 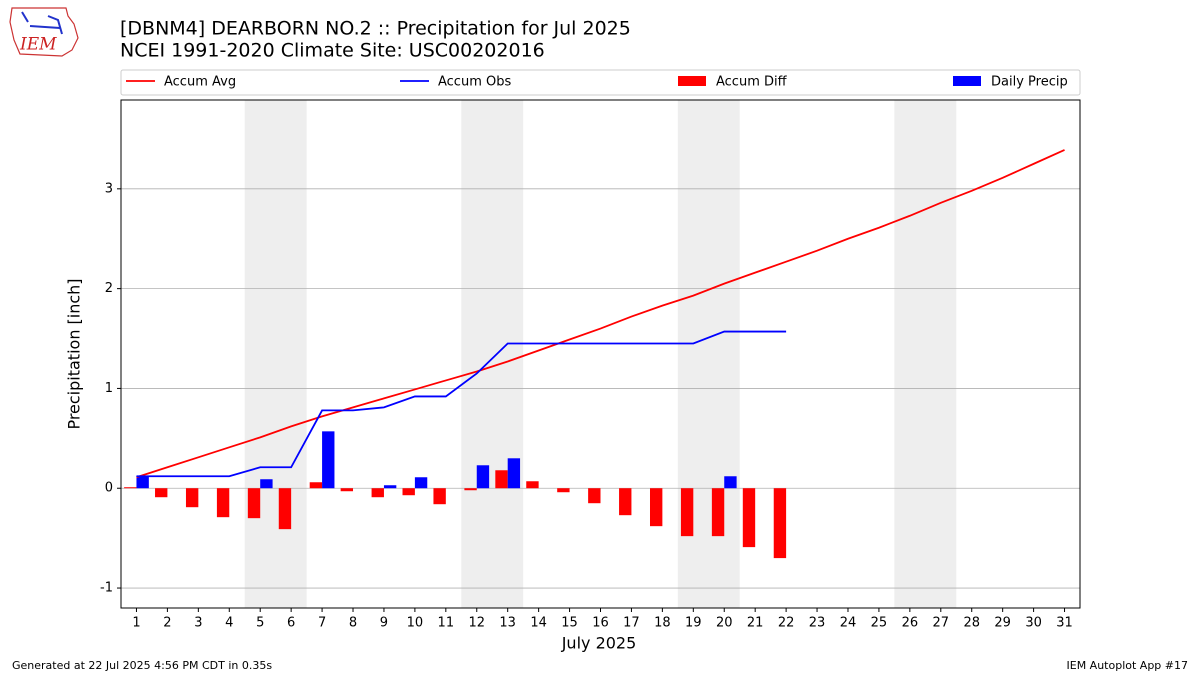 What do you see at coordinates (879, 623) in the screenshot?
I see `x-tick-label: 25` at bounding box center [879, 623].